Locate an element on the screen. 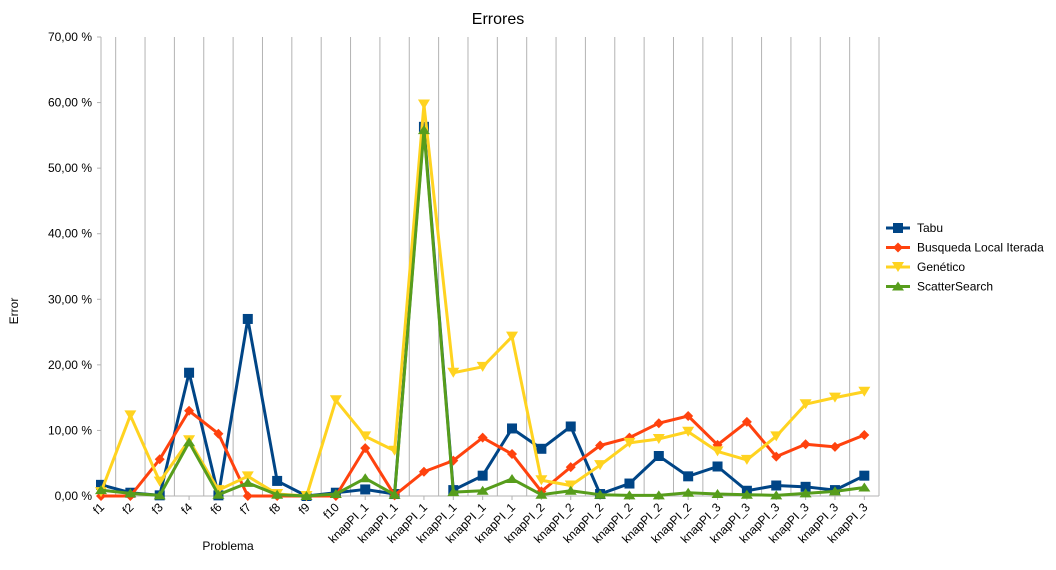 The height and width of the screenshot is (570, 1056). x-tick-label: f1 is located at coordinates (98, 508).